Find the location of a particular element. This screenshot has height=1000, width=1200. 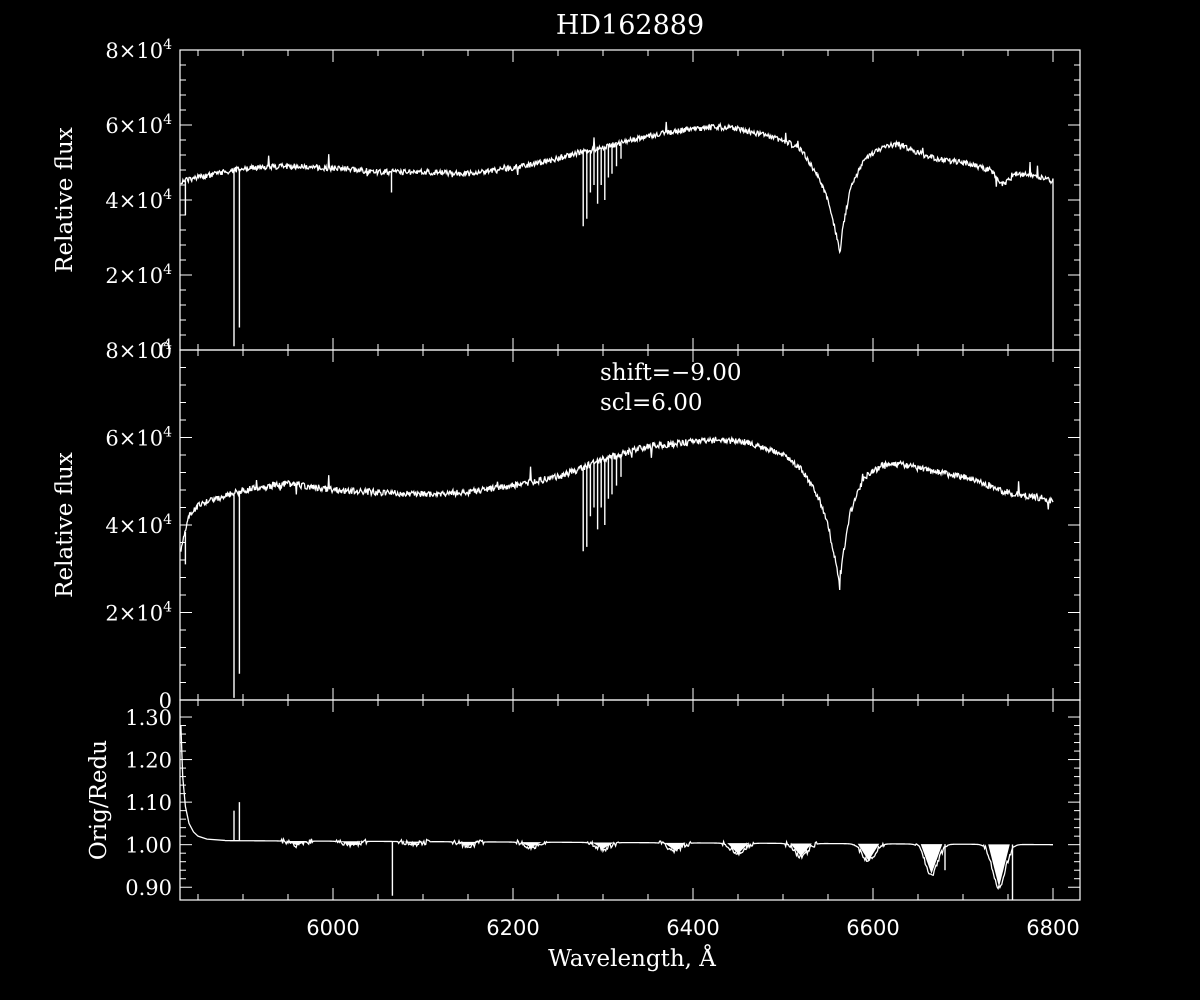

panel-bottom-y-axis-label: Orig/Redu is located at coordinates (99, 800).